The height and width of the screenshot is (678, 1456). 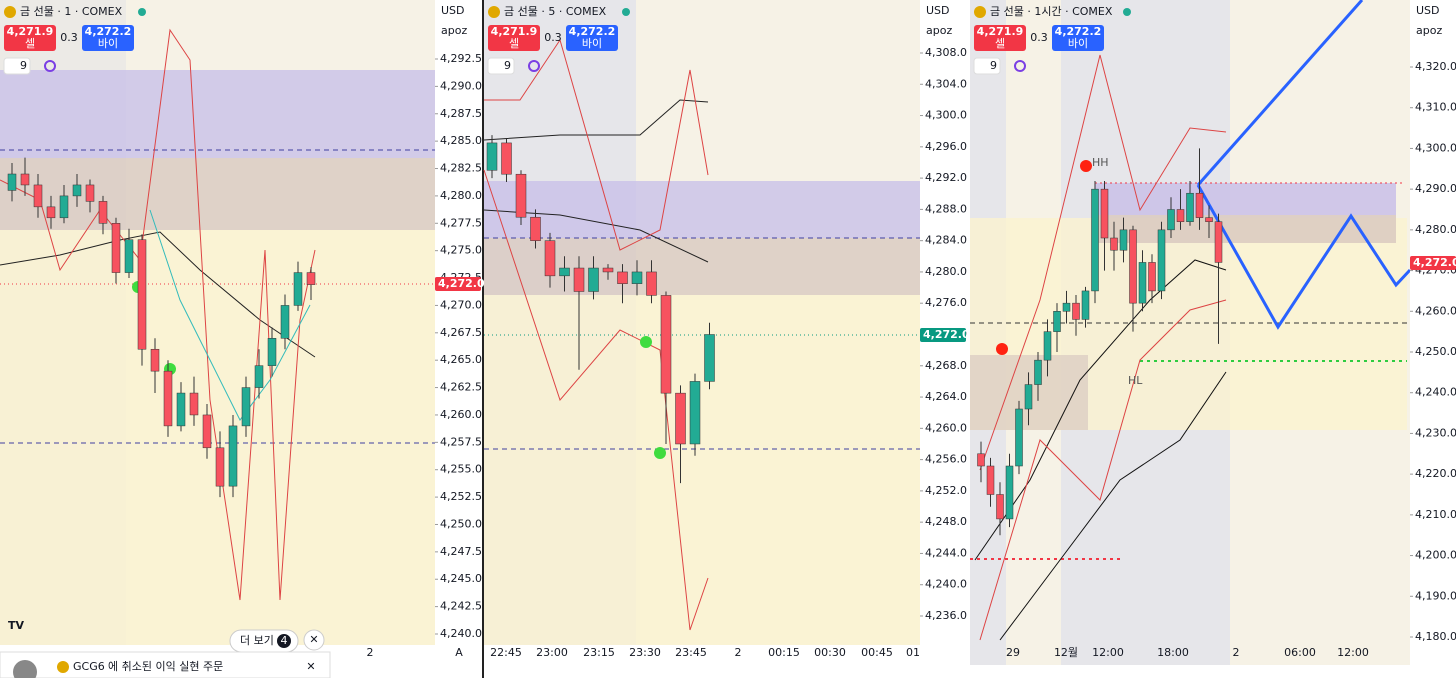 I want to click on sync-icon, so click(x=50, y=66).